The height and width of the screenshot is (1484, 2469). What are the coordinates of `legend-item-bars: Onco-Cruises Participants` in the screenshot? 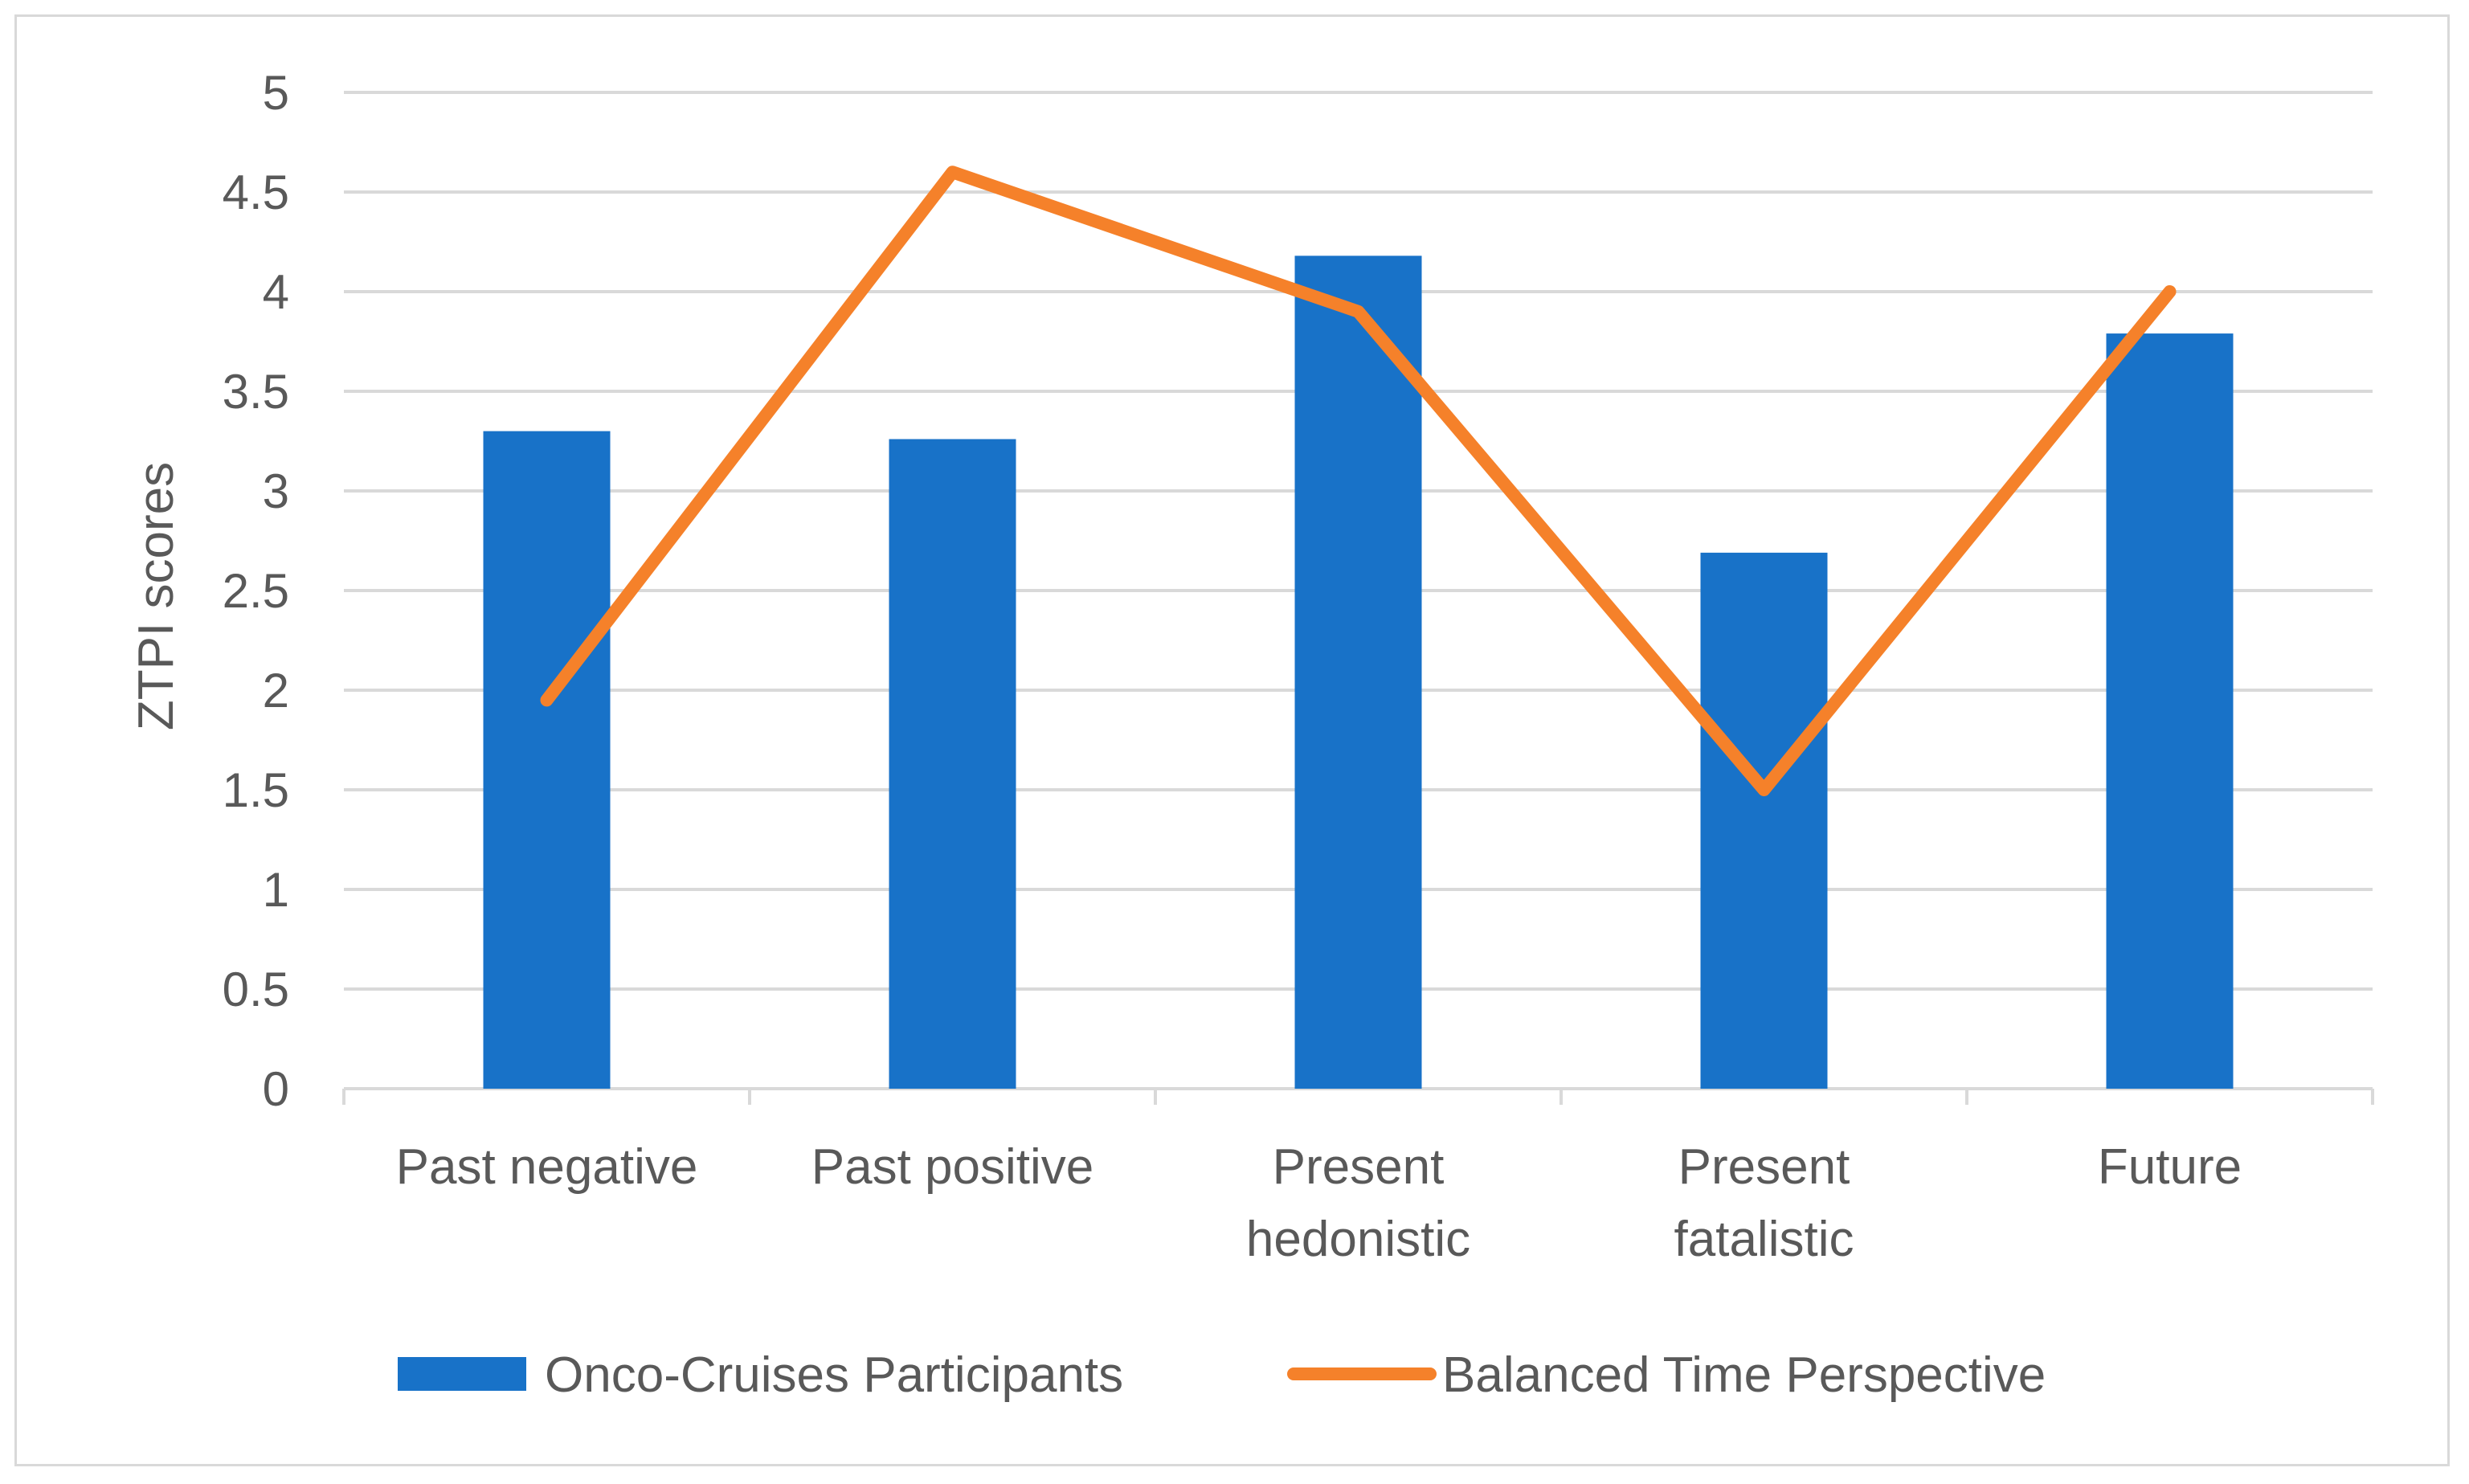 It's located at (760, 1375).